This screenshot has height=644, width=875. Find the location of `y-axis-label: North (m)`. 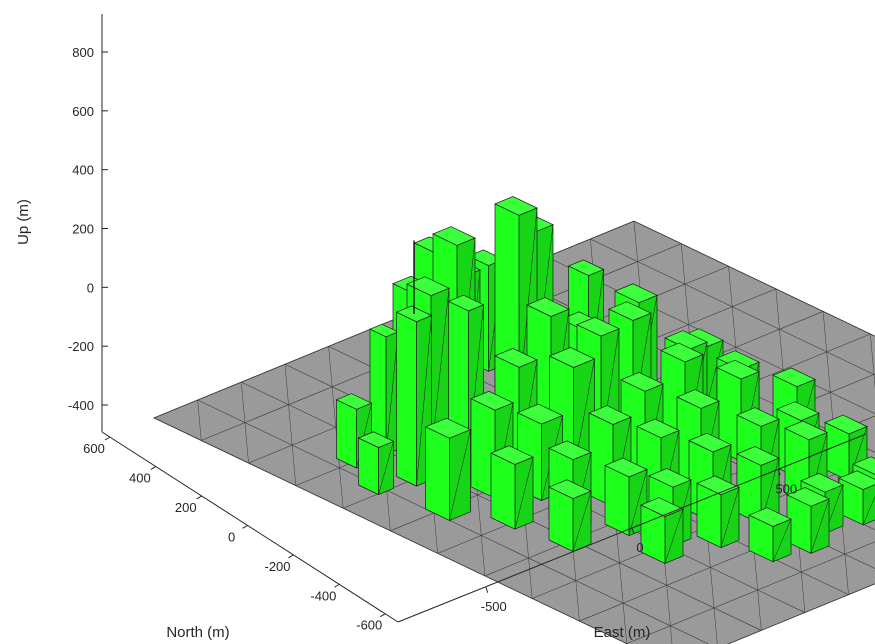

y-axis-label: North (m) is located at coordinates (197, 632).